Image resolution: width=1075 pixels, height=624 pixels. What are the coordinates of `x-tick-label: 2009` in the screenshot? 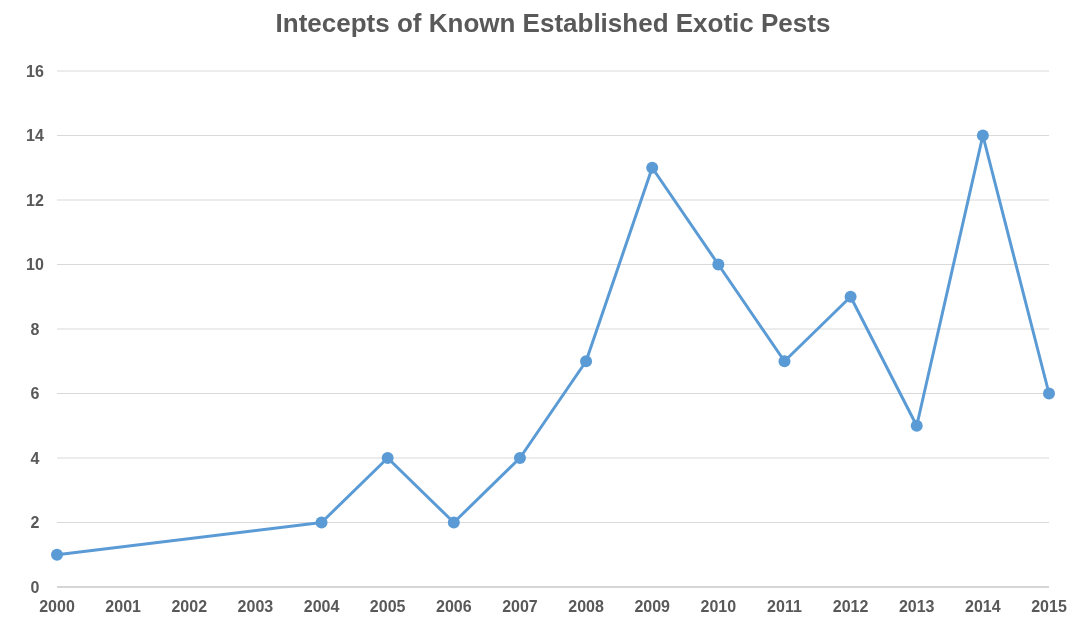 It's located at (652, 606).